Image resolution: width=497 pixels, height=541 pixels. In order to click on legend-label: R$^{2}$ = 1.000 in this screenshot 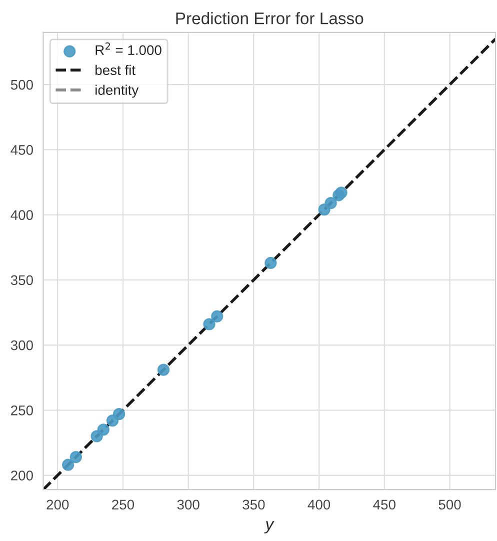, I will do `click(129, 49)`.